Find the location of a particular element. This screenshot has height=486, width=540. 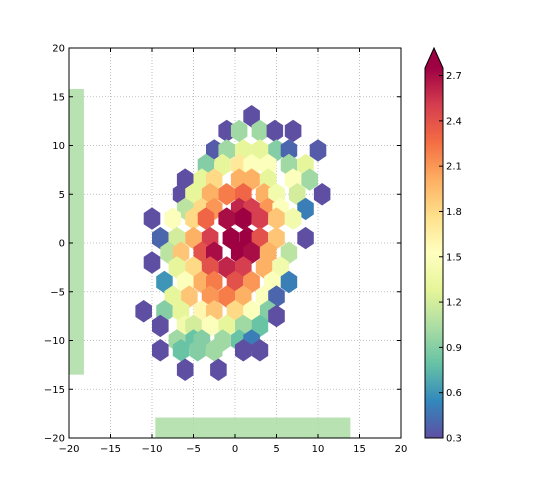

x-tick-label: 15 is located at coordinates (359, 449).